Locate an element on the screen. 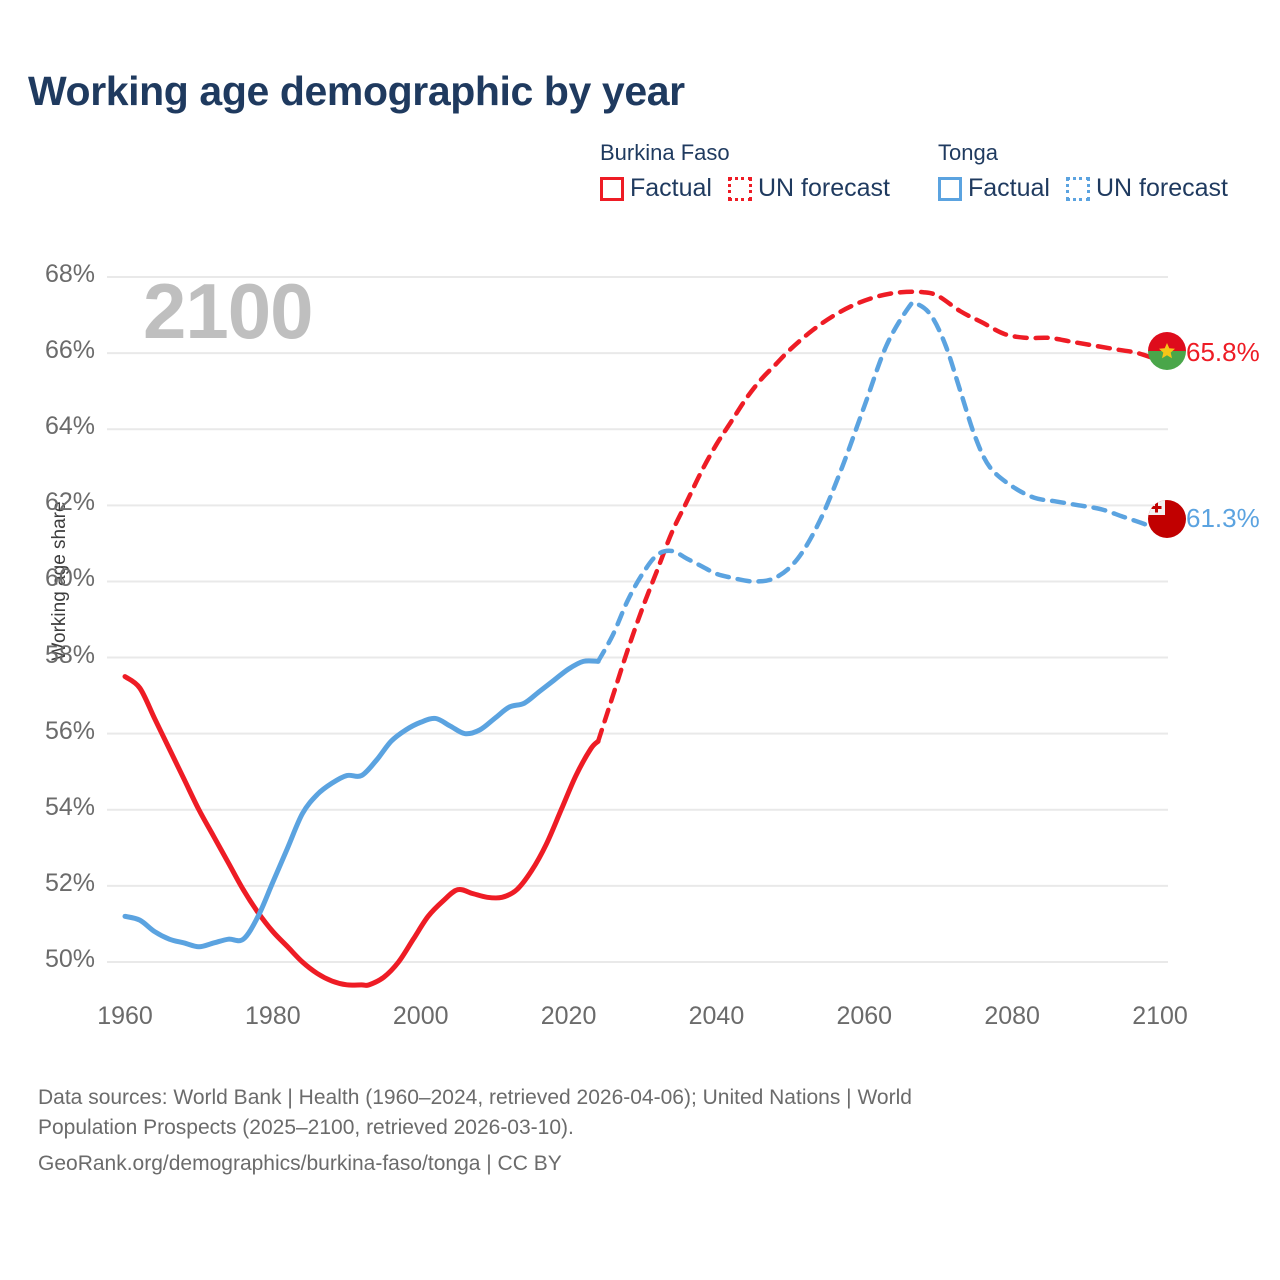 The image size is (1280, 1280). y-tick-label: 60% is located at coordinates (69, 578).